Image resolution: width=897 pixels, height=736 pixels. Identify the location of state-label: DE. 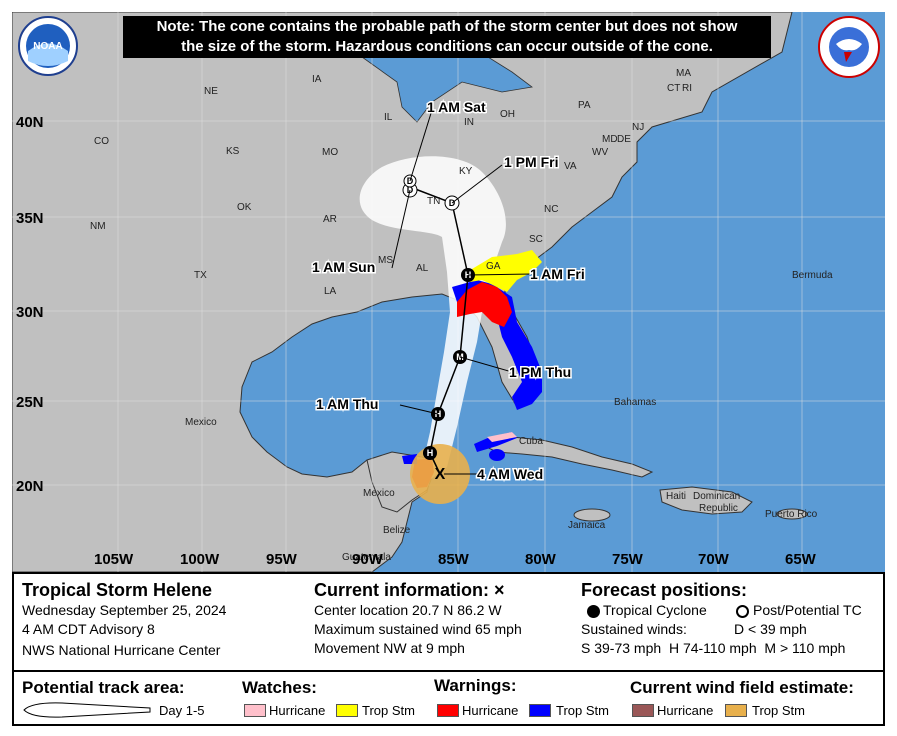
(624, 139).